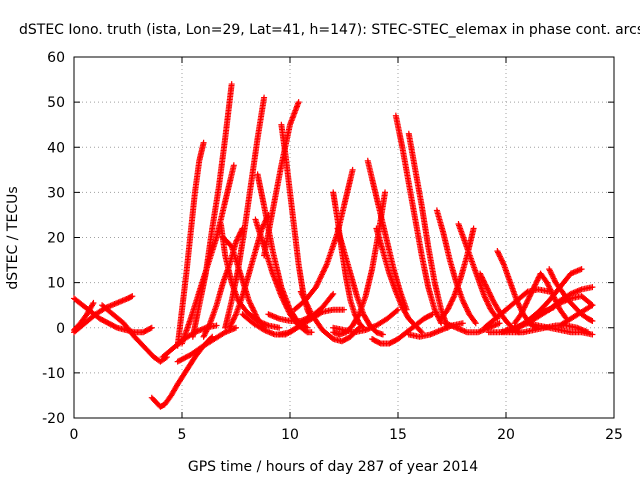  What do you see at coordinates (398, 435) in the screenshot?
I see `x-tick-label: 15` at bounding box center [398, 435].